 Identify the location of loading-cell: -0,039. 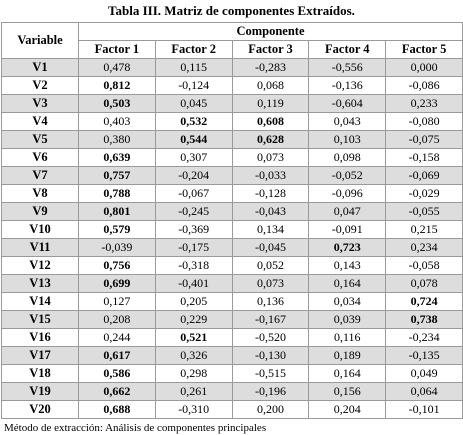
(117, 247).